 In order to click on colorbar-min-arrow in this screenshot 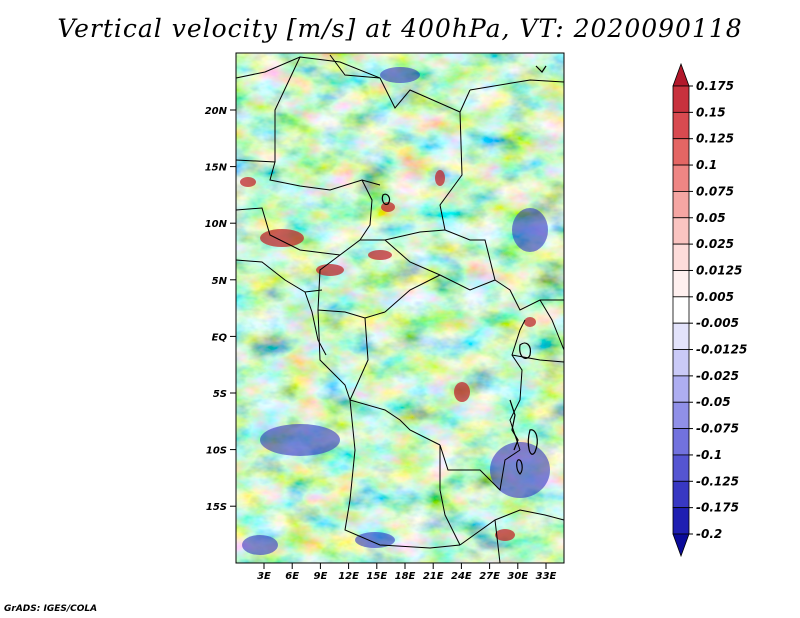, I will do `click(681, 545)`.